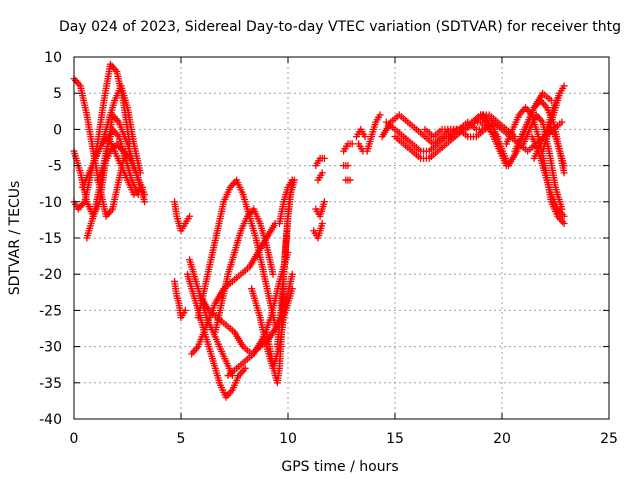 The height and width of the screenshot is (480, 640). I want to click on series-e6, so click(553, 118).